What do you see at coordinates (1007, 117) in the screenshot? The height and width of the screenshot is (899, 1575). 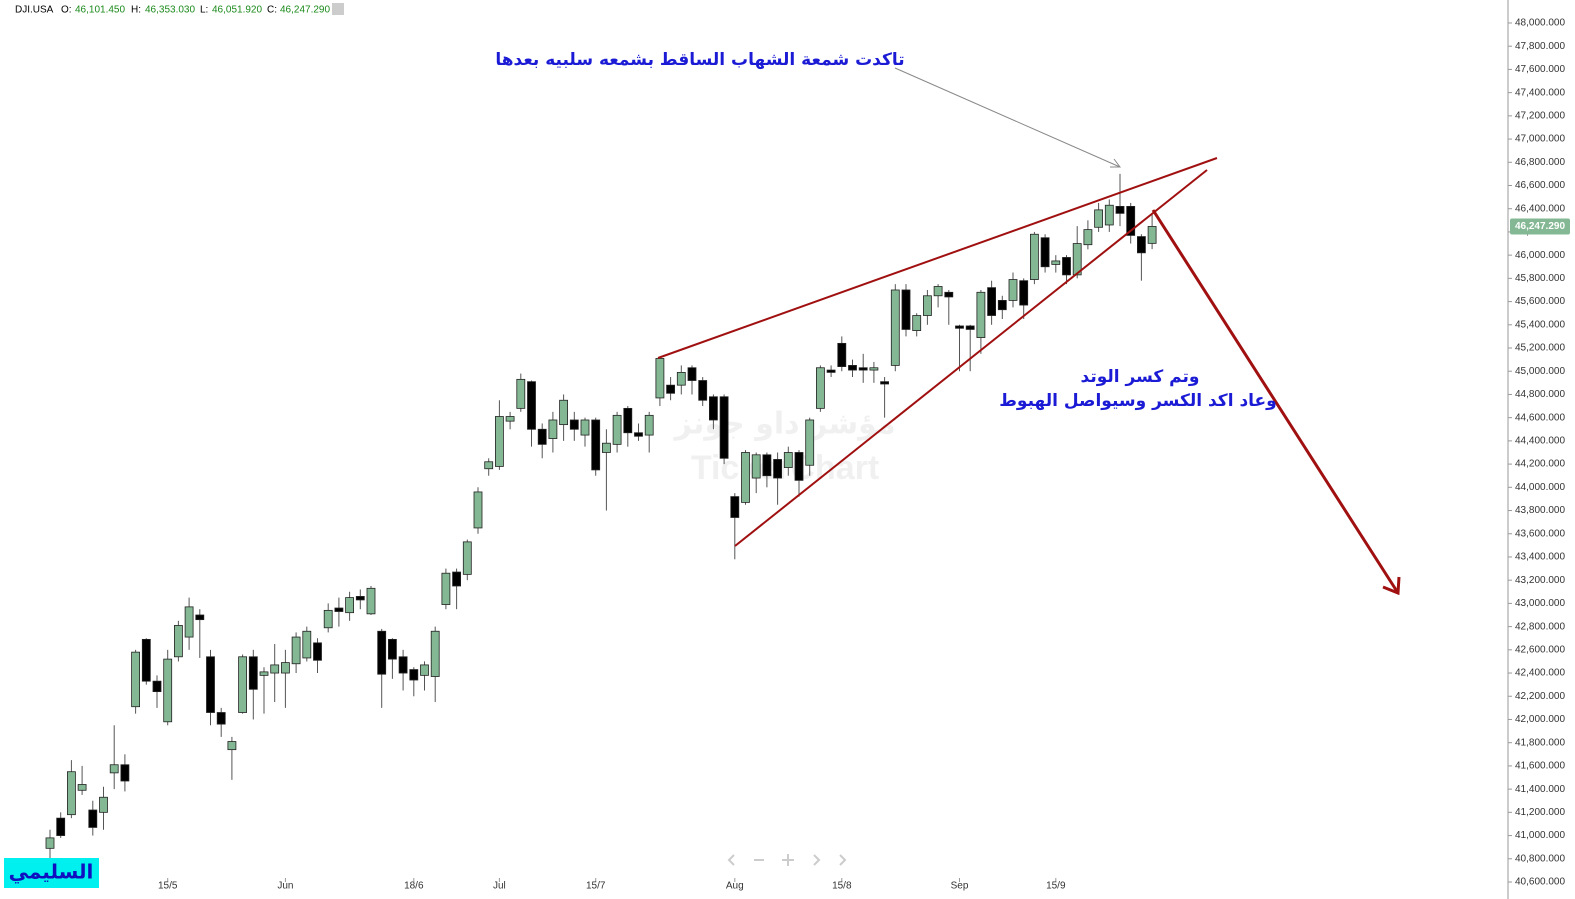 I see `pointer-arrow` at bounding box center [1007, 117].